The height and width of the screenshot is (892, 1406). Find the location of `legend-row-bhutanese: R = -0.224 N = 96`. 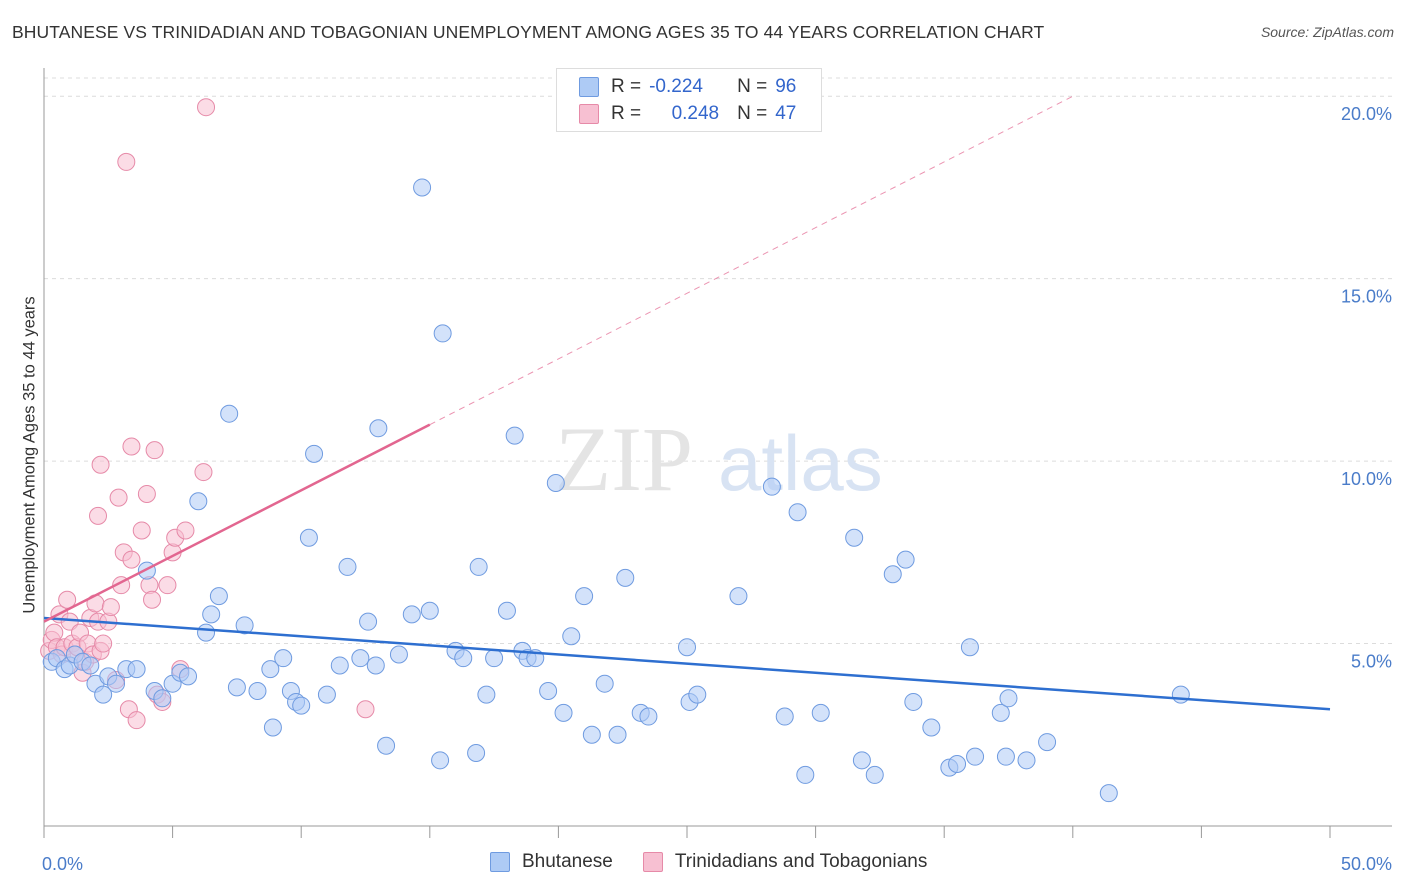

legend-row-bhutanese: R = -0.224 N = 96 is located at coordinates (687, 87).